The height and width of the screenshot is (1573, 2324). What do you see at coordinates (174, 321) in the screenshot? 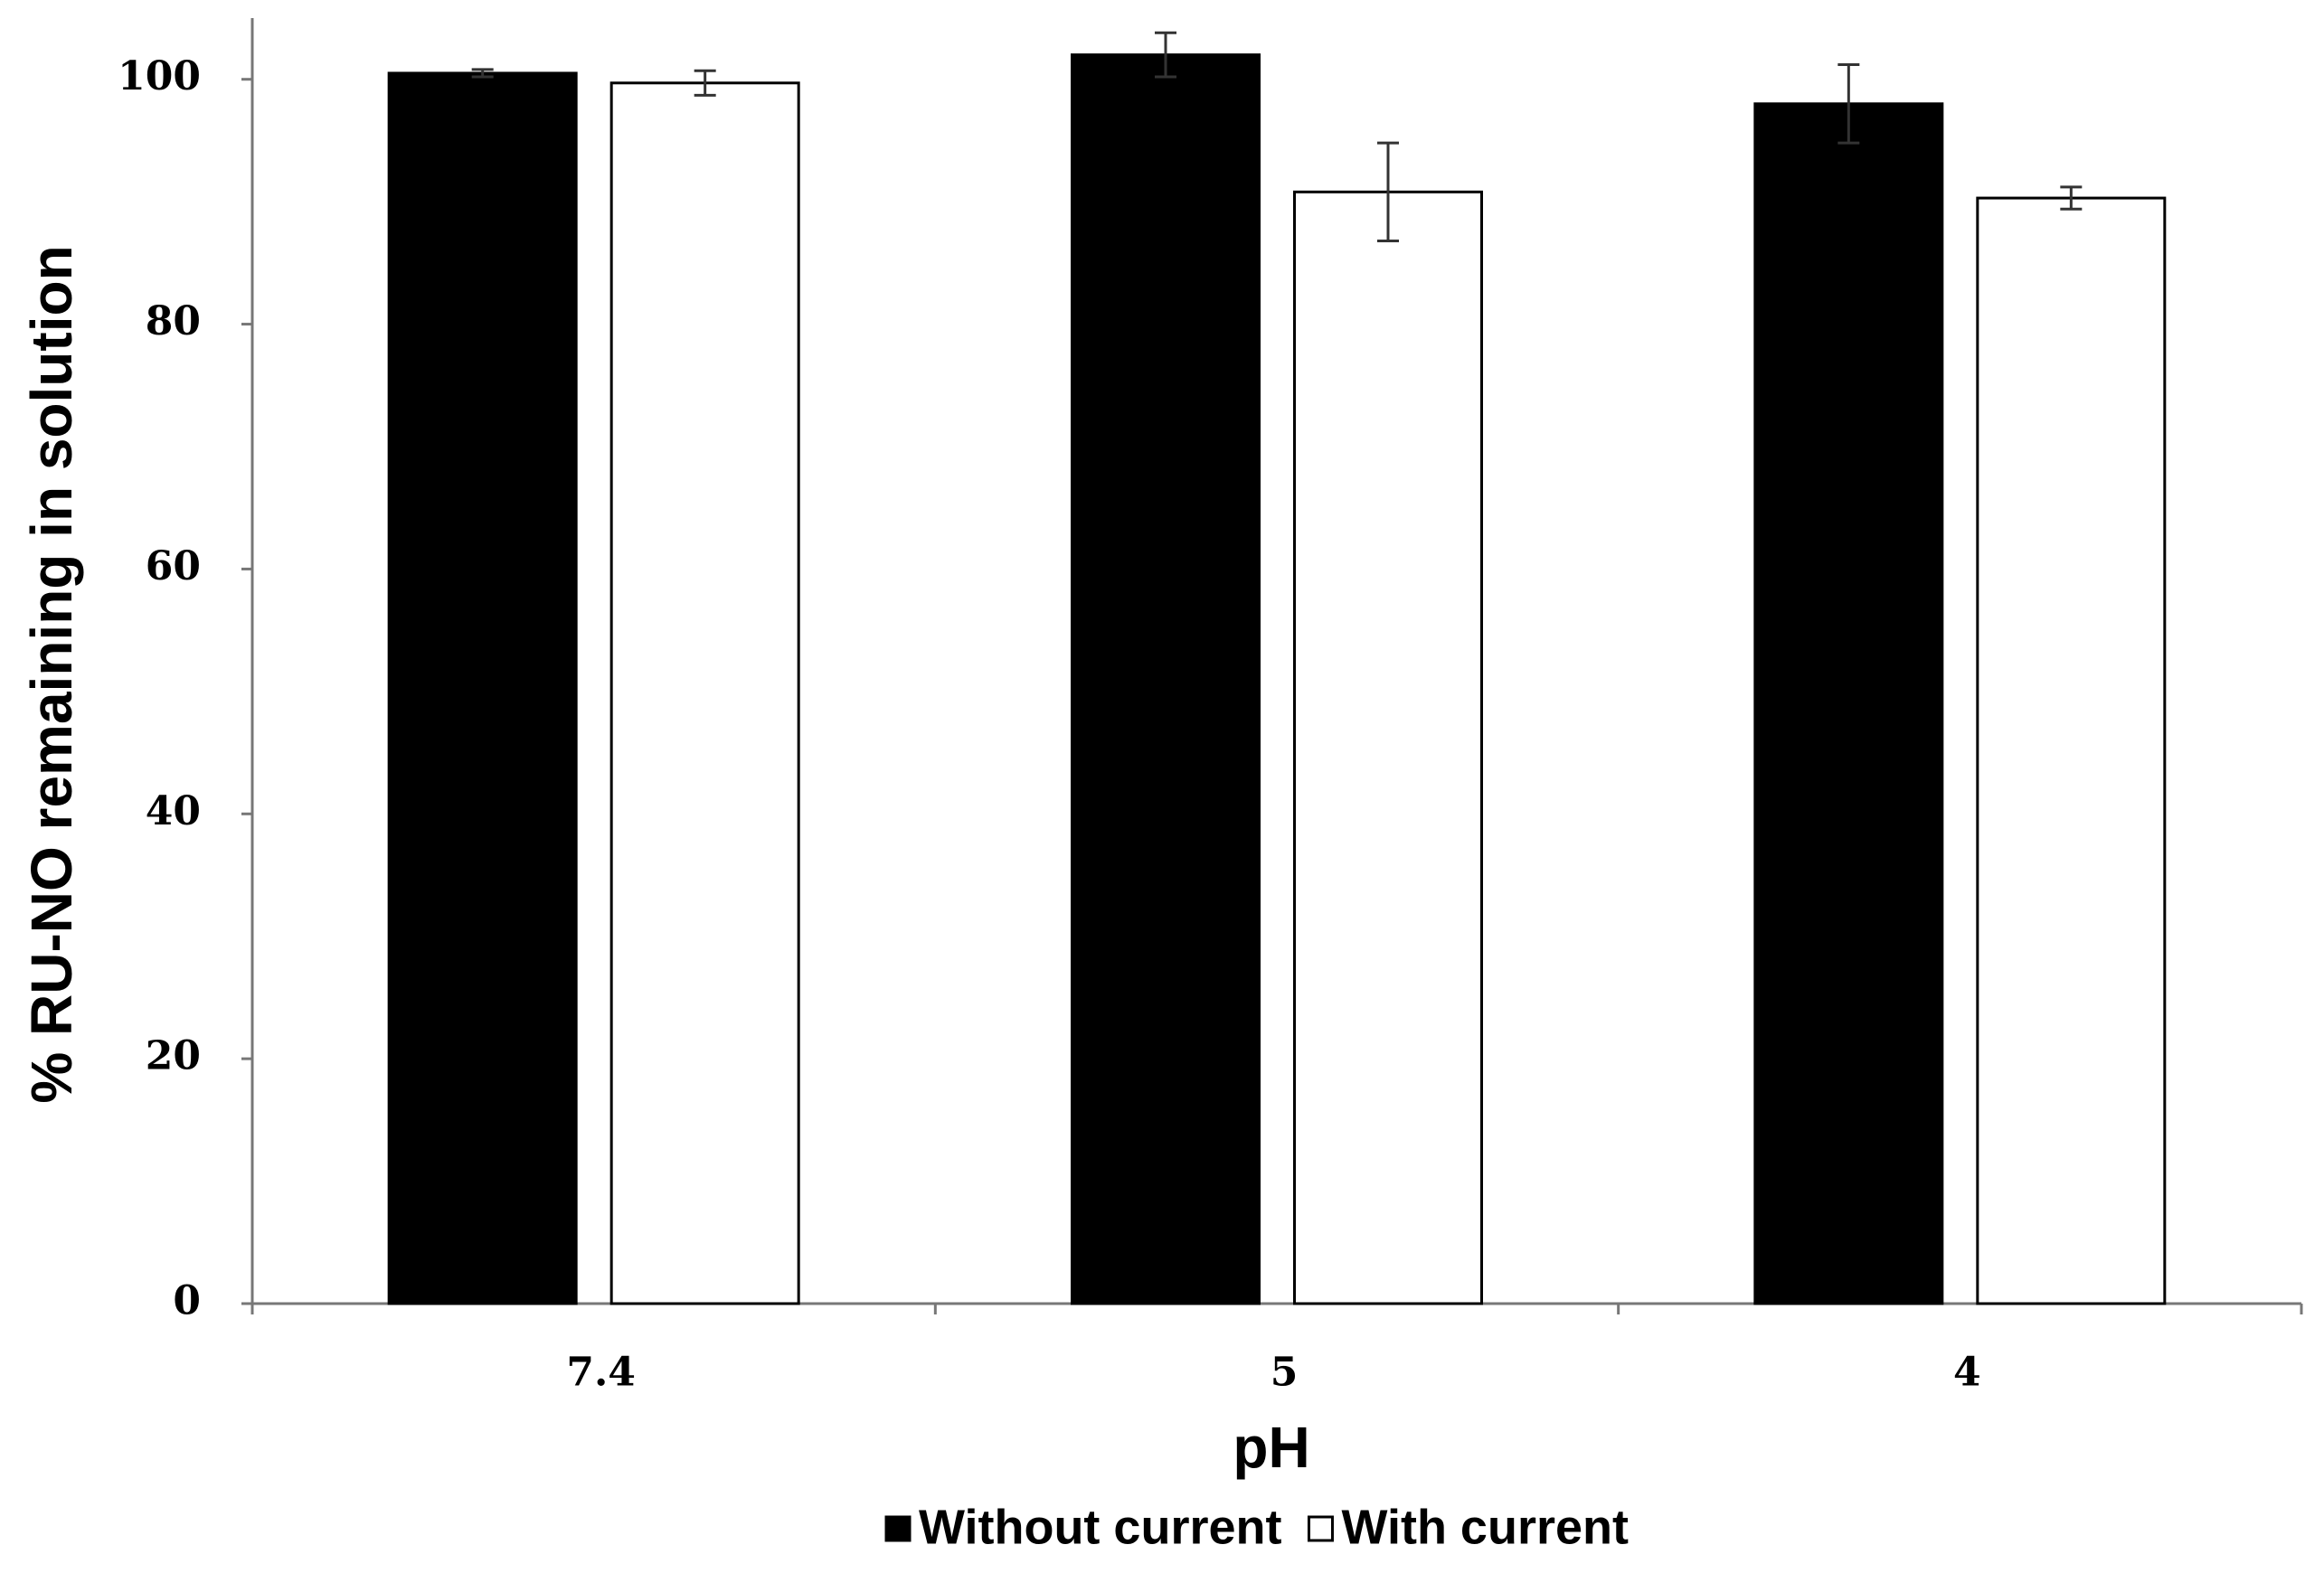
I see `y-tick-label: 80` at bounding box center [174, 321].